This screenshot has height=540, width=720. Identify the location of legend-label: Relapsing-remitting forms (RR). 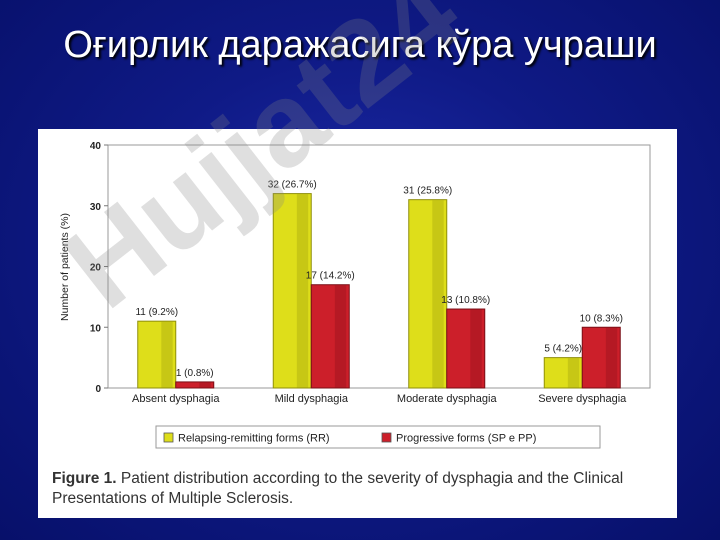
(254, 439).